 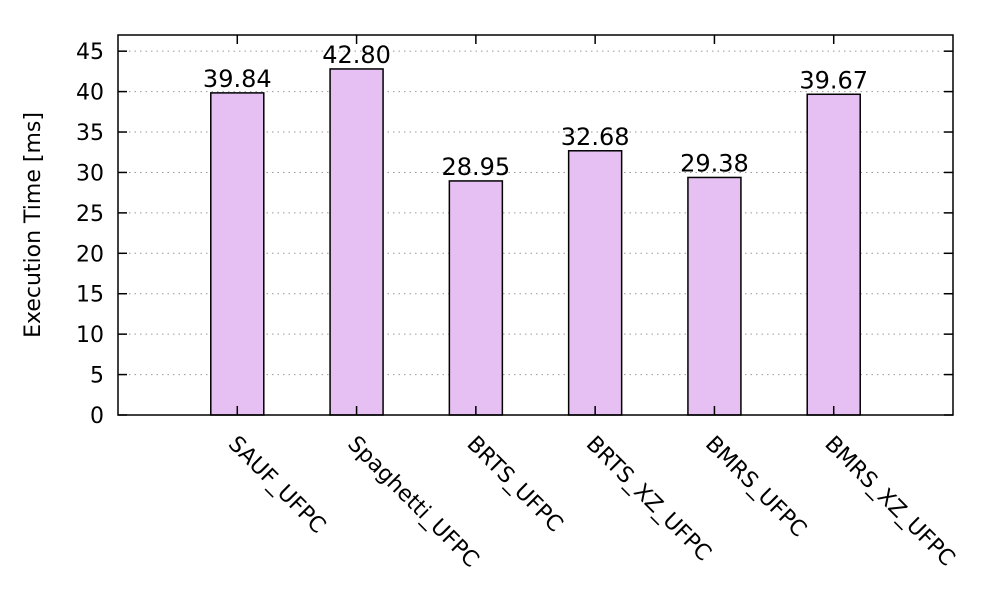 What do you see at coordinates (714, 163) in the screenshot?
I see `data-label: 29.38` at bounding box center [714, 163].